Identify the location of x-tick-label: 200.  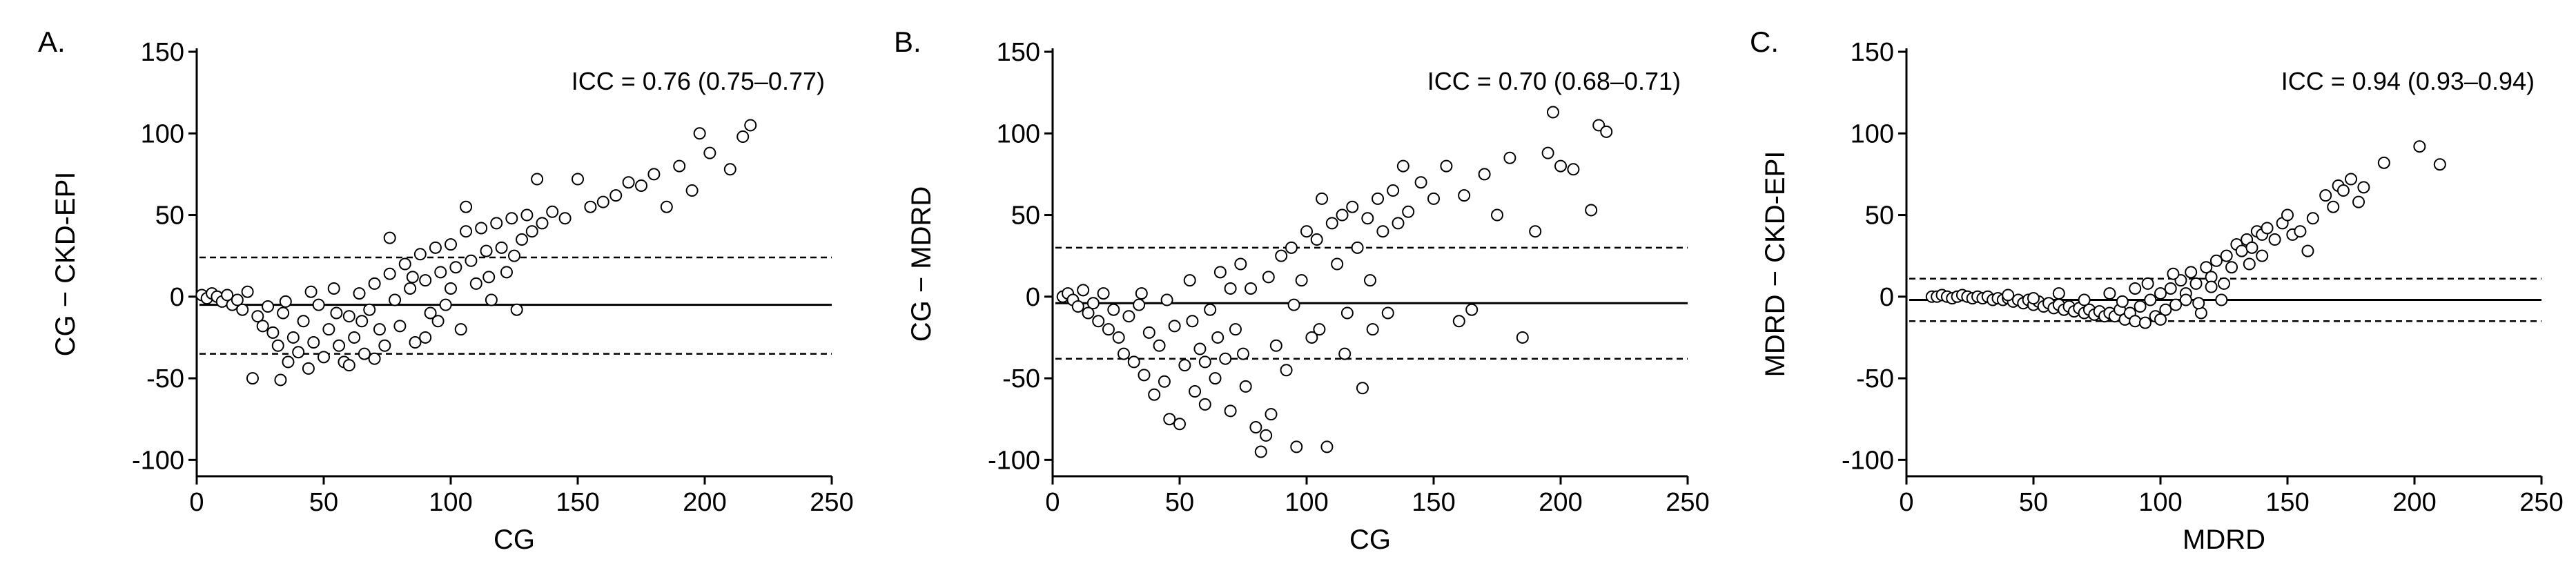
(1560, 502).